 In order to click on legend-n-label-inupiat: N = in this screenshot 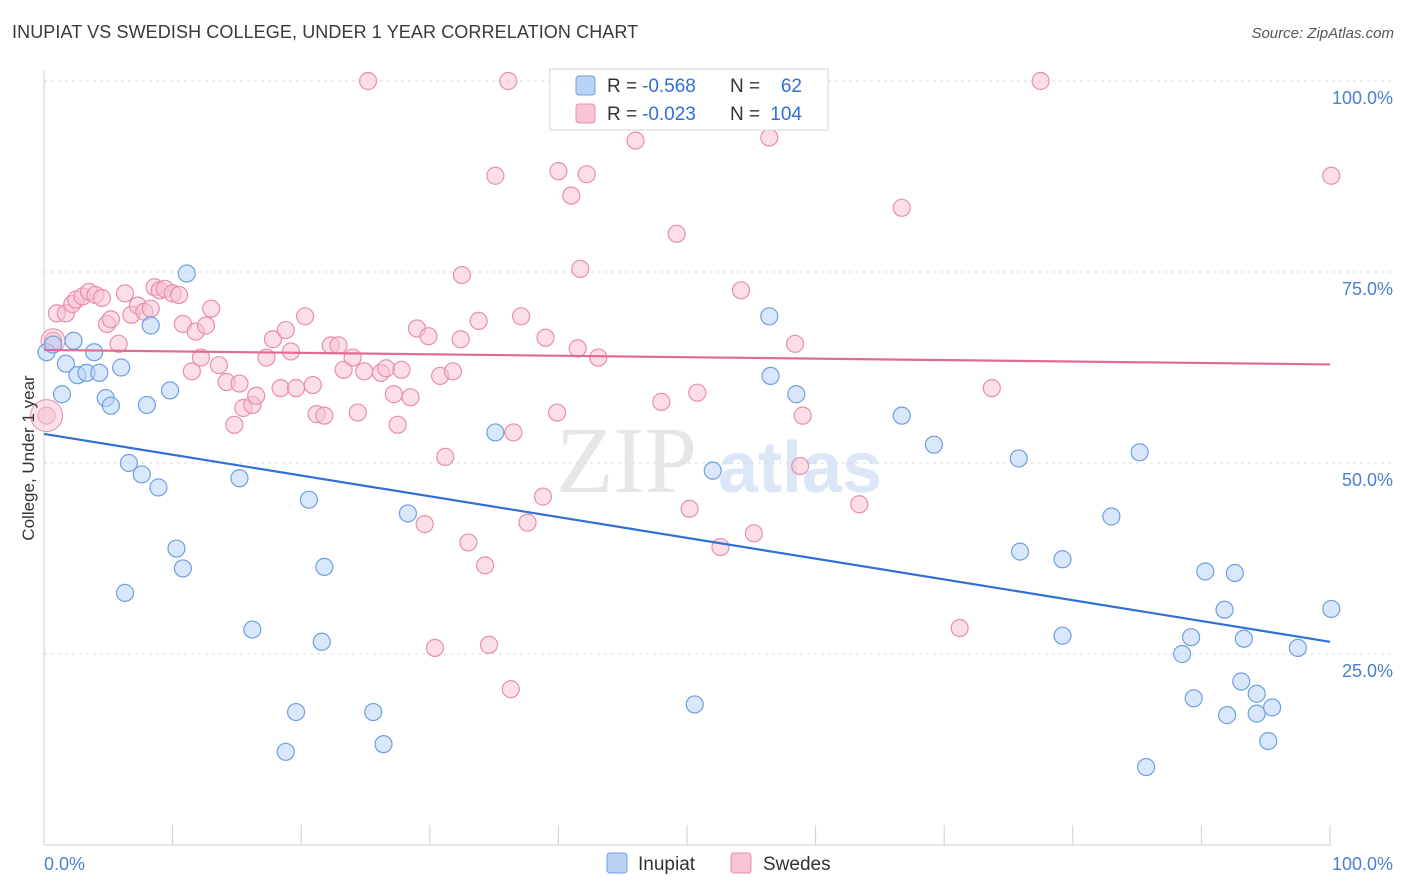, I will do `click(745, 86)`.